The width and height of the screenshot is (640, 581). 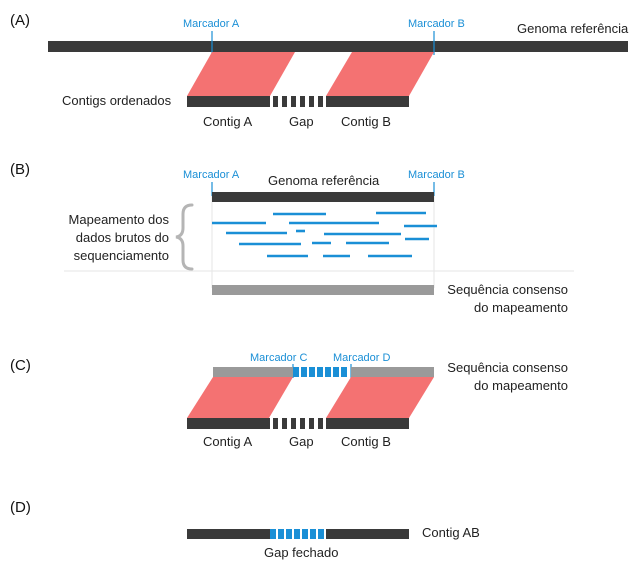 I want to click on panel-a-gap-label: Gap, so click(x=301, y=121).